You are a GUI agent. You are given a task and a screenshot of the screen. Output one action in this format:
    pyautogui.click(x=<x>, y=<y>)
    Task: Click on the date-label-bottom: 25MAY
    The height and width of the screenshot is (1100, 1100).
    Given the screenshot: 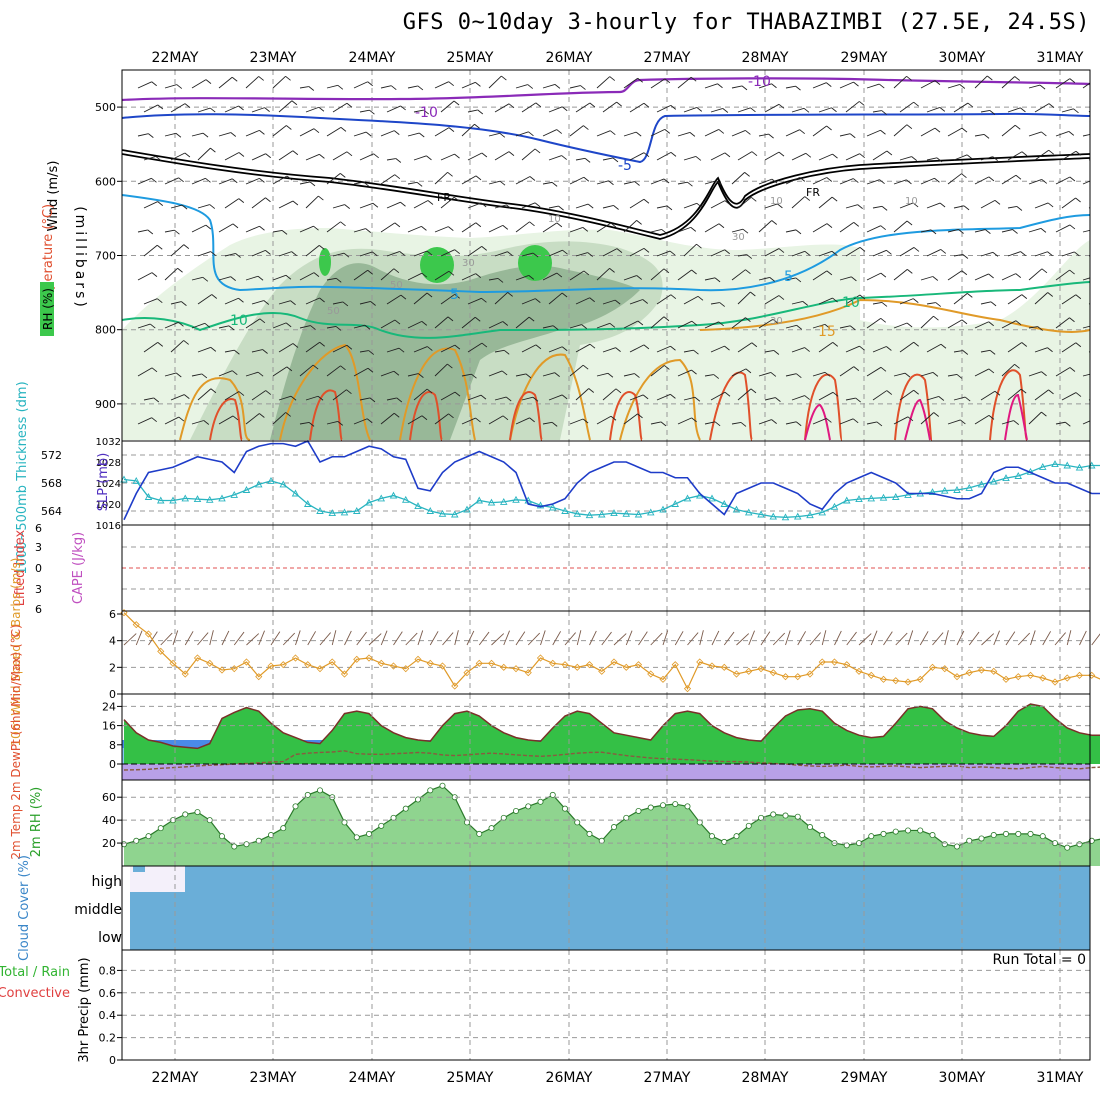 What is the action you would take?
    pyautogui.click(x=470, y=1078)
    